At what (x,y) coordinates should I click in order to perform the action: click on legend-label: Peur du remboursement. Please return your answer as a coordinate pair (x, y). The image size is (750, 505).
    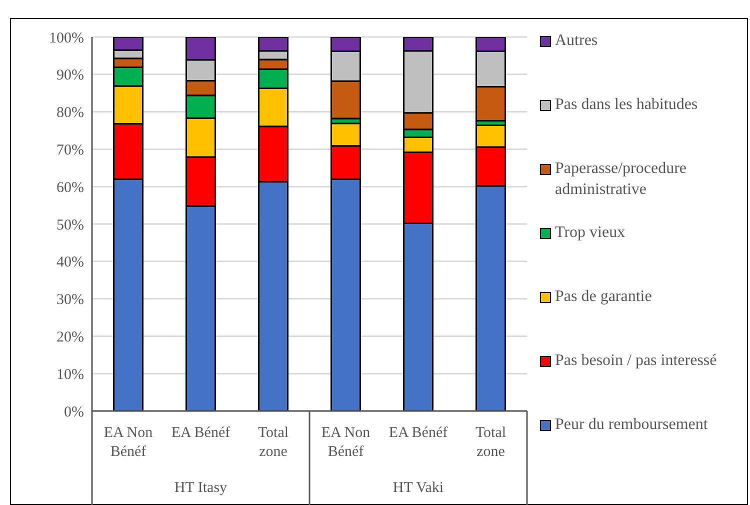
    Looking at the image, I should click on (631, 425).